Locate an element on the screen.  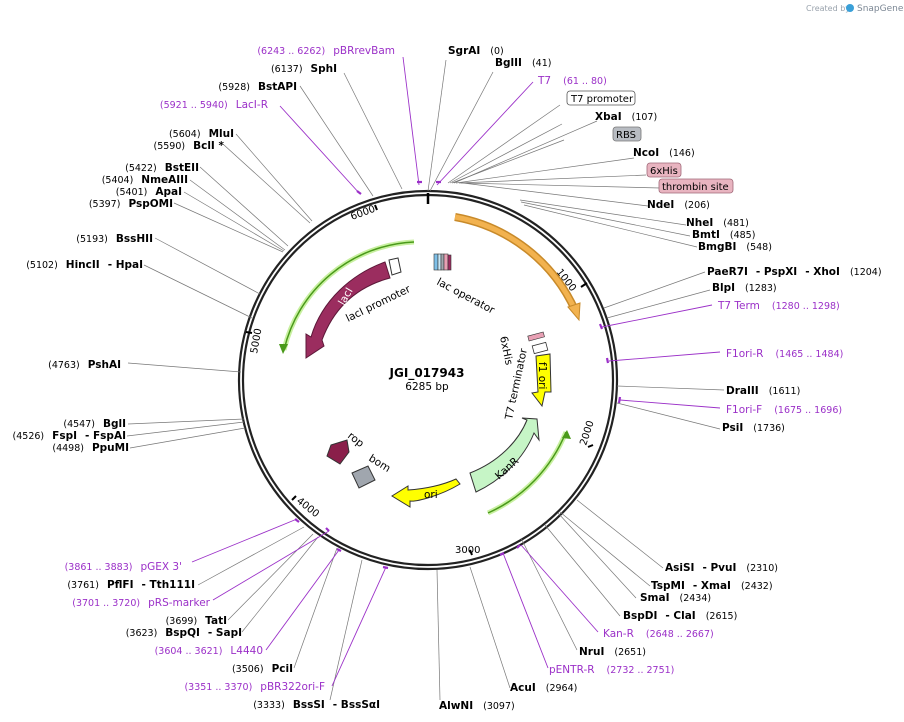
primer-pgex3: pGEX 3' is located at coordinates (161, 567).